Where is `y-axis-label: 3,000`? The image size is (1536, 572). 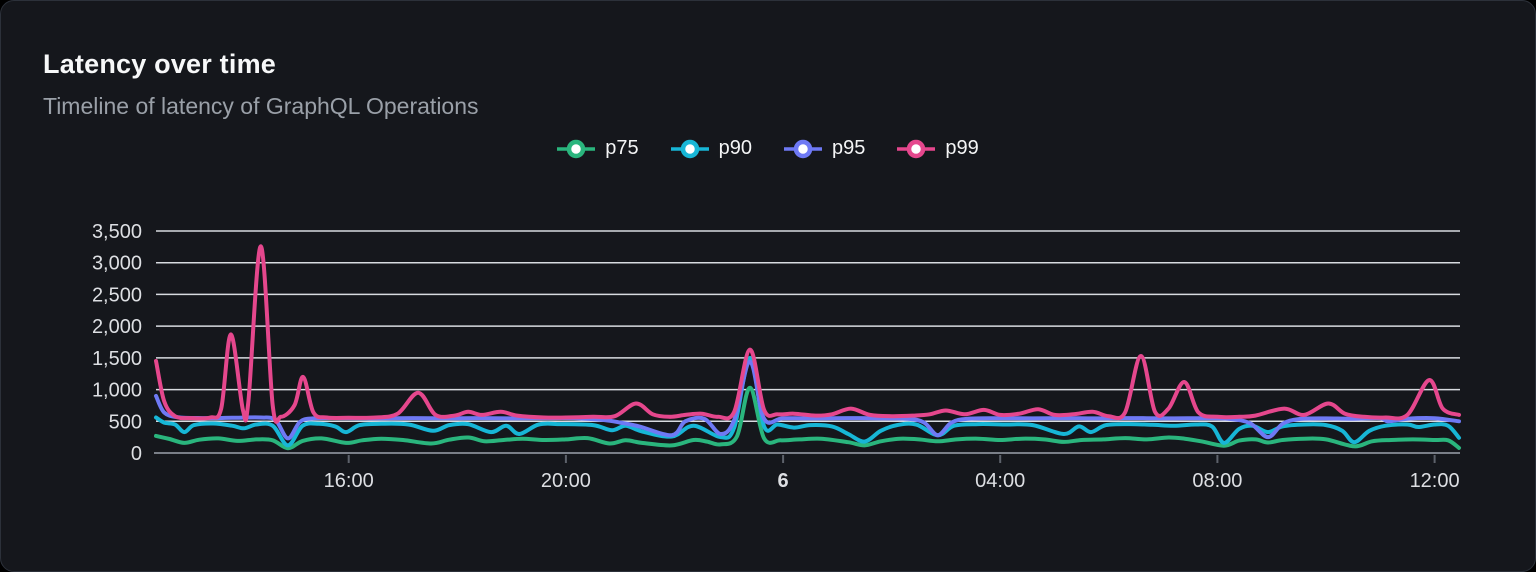
y-axis-label: 3,000 is located at coordinates (117, 264).